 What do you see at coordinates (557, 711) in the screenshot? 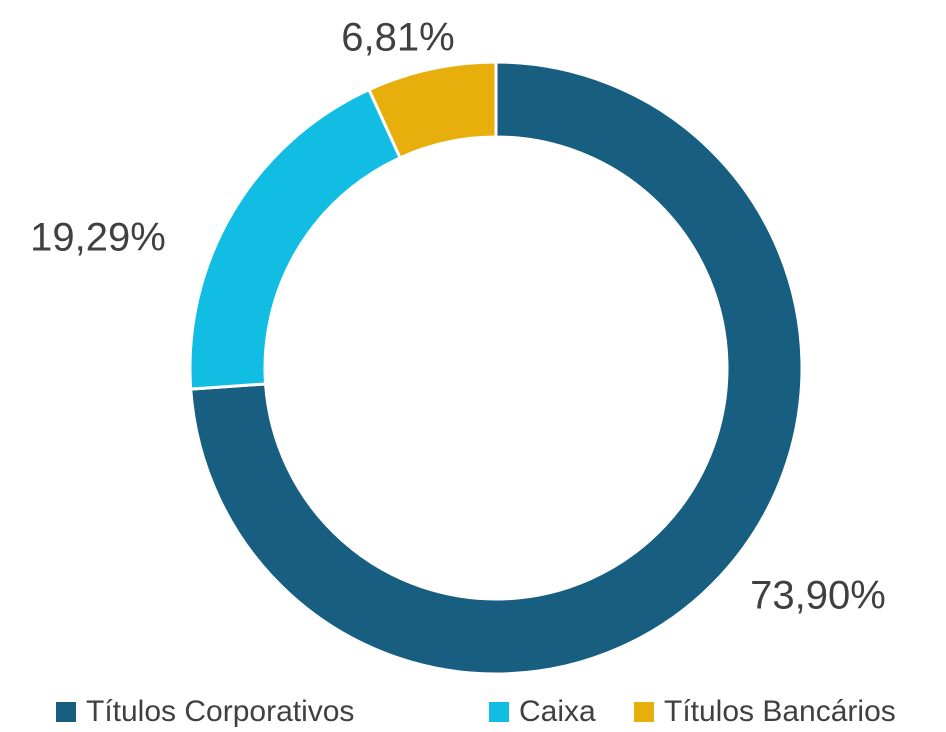
I see `legend-label: Caixa` at bounding box center [557, 711].